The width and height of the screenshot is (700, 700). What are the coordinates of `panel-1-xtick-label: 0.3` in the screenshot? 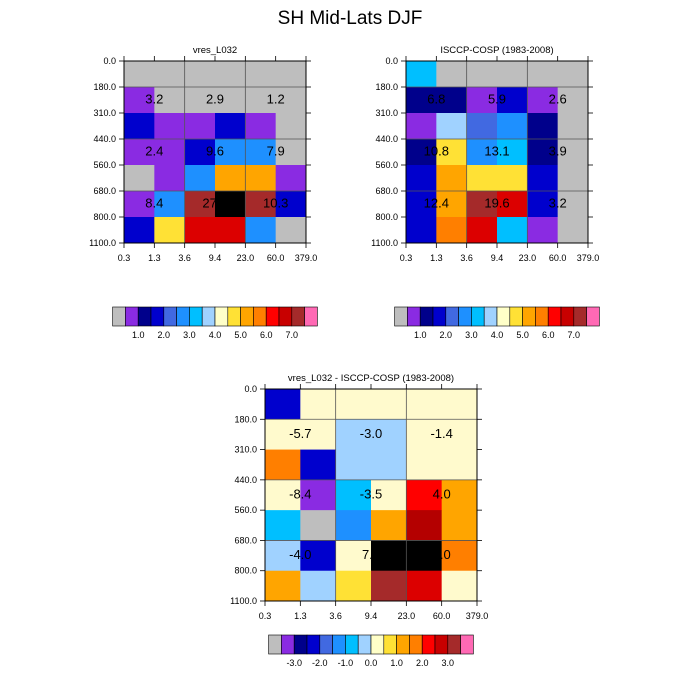 It's located at (124, 258).